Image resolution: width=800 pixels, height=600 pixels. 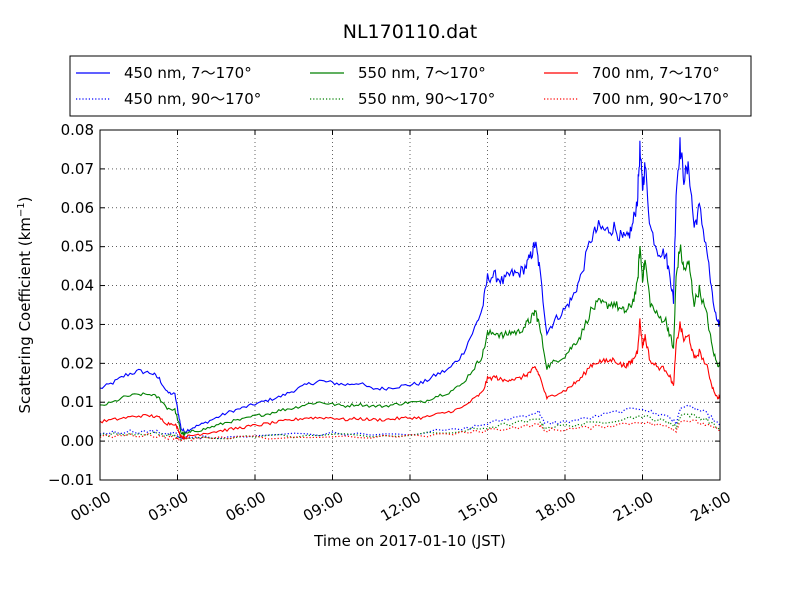 I want to click on x-tick-label: 24:00, so click(x=711, y=506).